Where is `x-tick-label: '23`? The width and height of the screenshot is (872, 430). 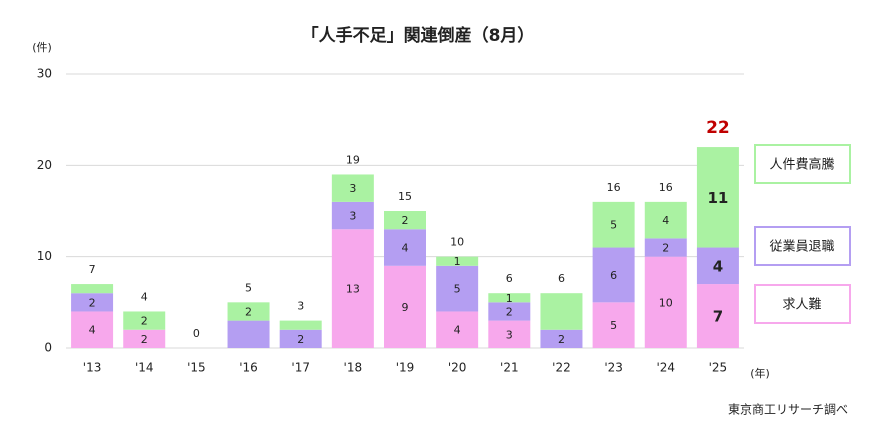 x-tick-label: '23 is located at coordinates (613, 368).